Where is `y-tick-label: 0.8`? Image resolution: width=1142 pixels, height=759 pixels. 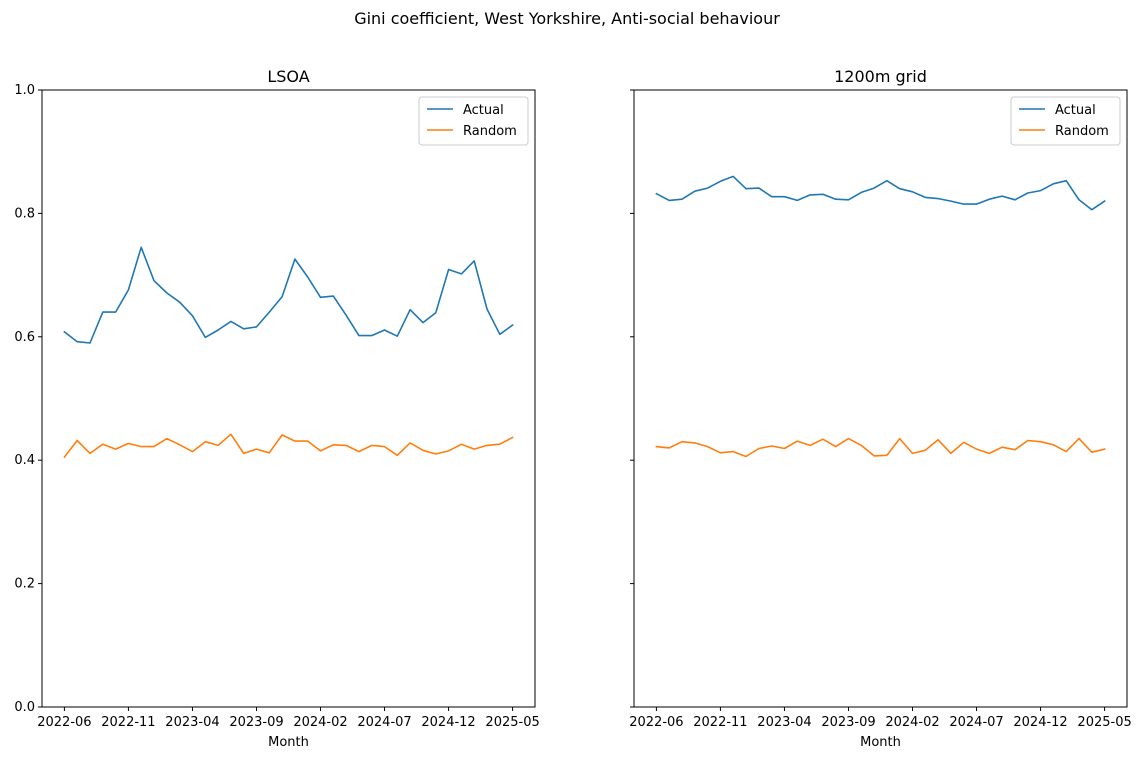 y-tick-label: 0.8 is located at coordinates (24, 213).